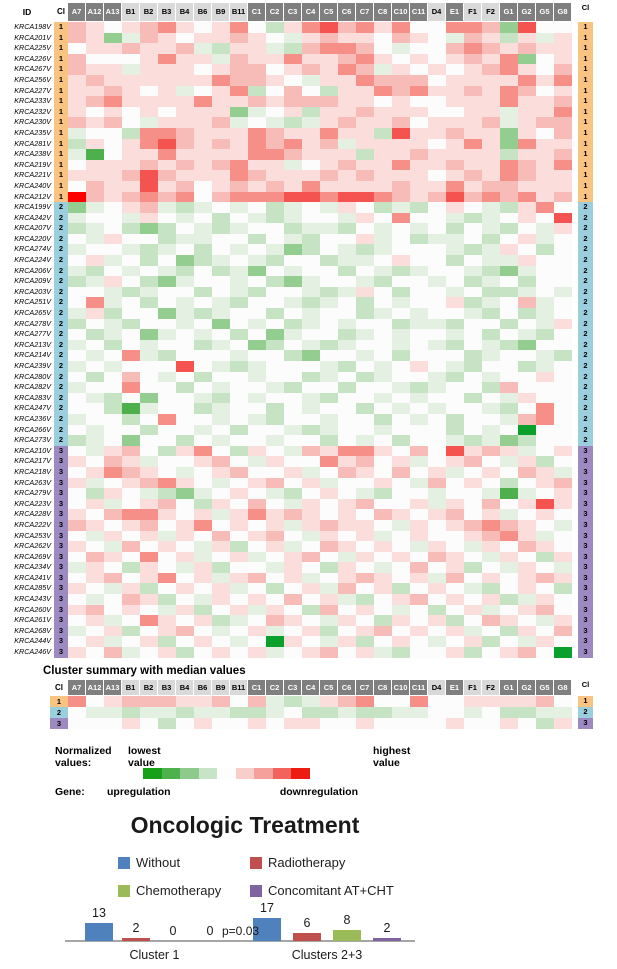  I want to click on gene-id-label: KRCA247V, so click(32, 408).